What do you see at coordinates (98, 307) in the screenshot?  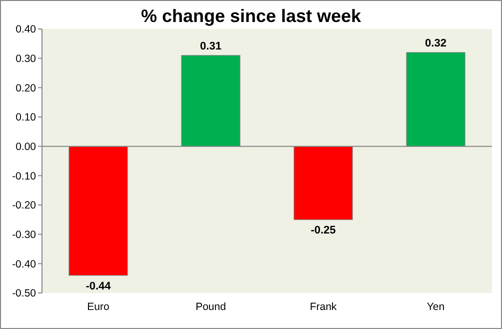 I see `x-tick-label: Euro` at bounding box center [98, 307].